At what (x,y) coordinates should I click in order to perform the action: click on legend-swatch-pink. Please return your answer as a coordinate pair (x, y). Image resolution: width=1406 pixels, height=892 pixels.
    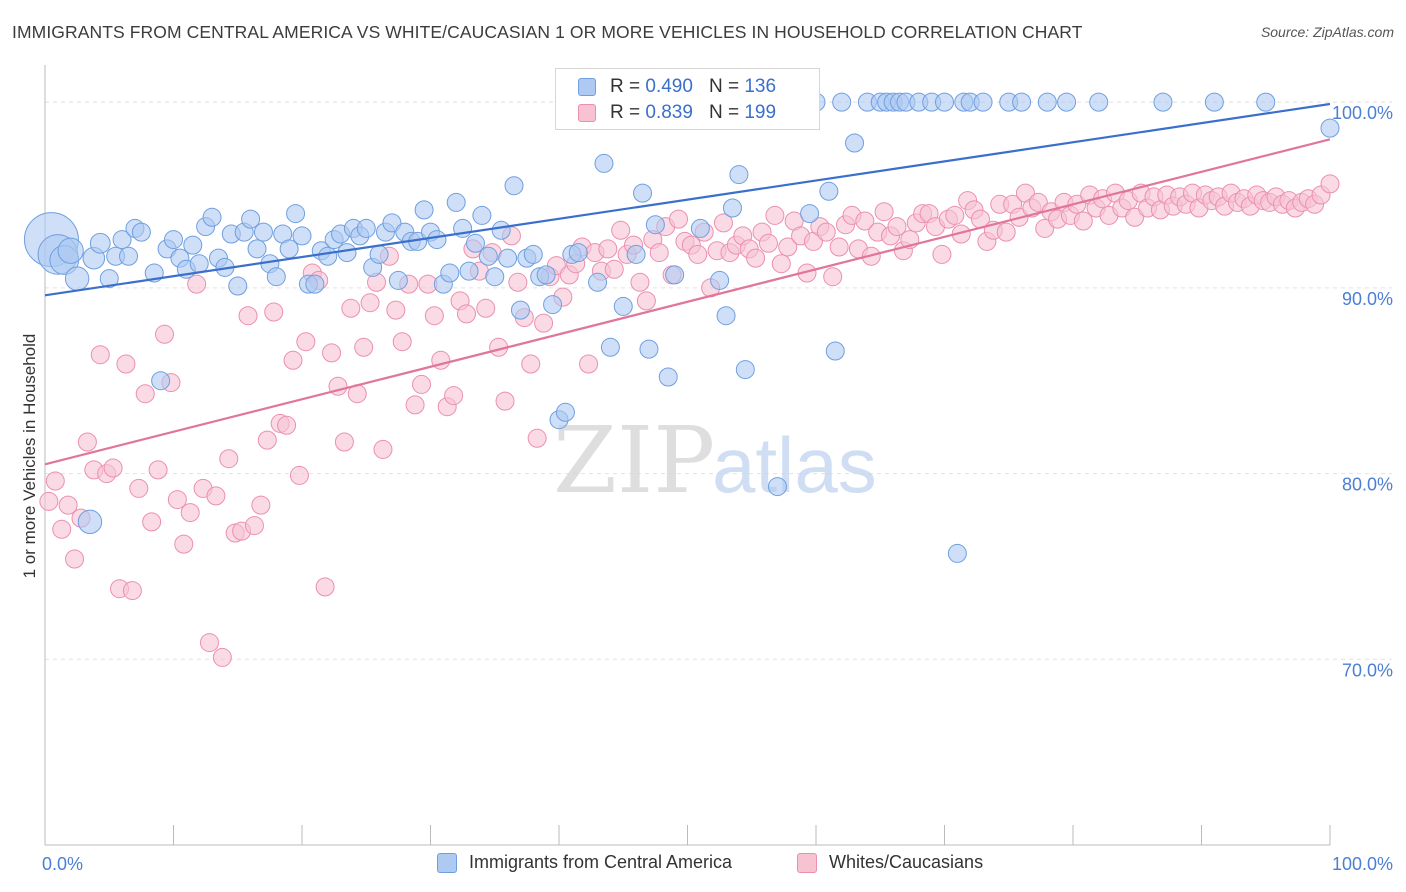
    Looking at the image, I should click on (587, 113).